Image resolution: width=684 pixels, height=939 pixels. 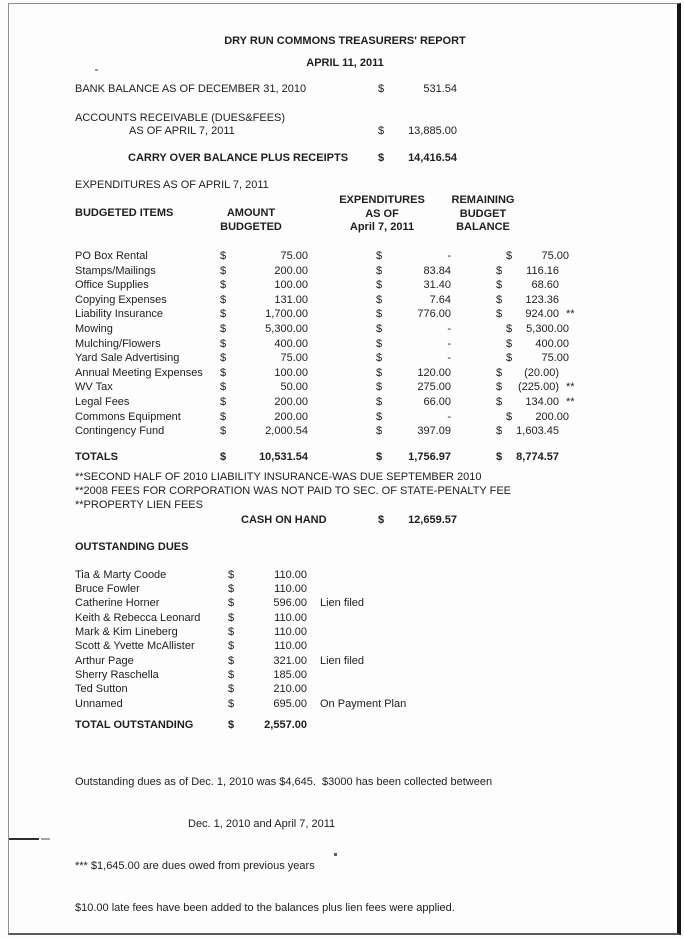 What do you see at coordinates (121, 574) in the screenshot?
I see `member-name: Tia & Marty Coode` at bounding box center [121, 574].